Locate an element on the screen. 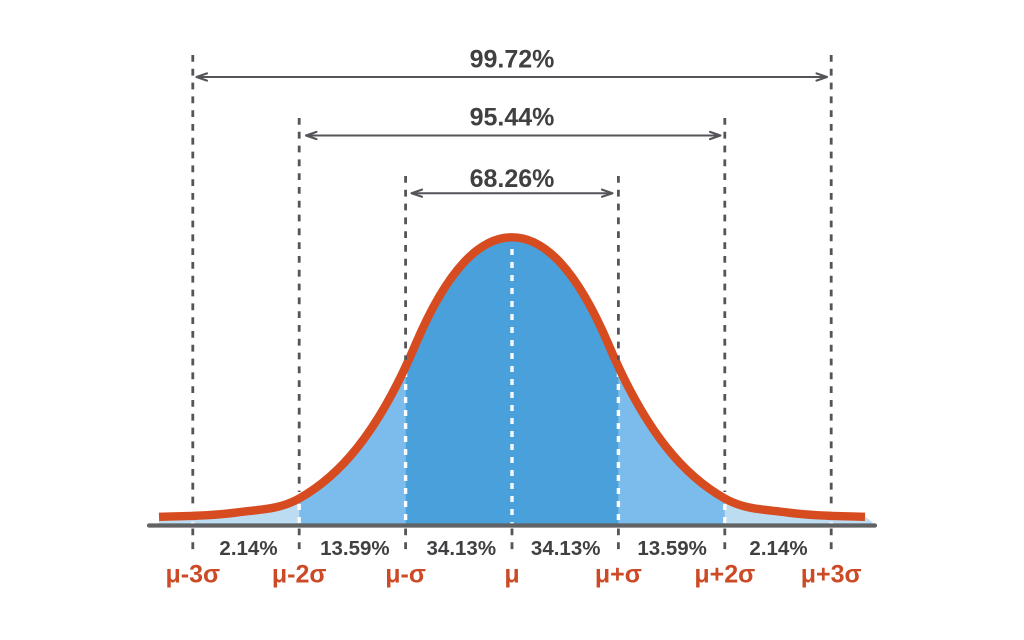 This screenshot has height=640, width=1024. svg-text: μ+σ is located at coordinates (618, 575).